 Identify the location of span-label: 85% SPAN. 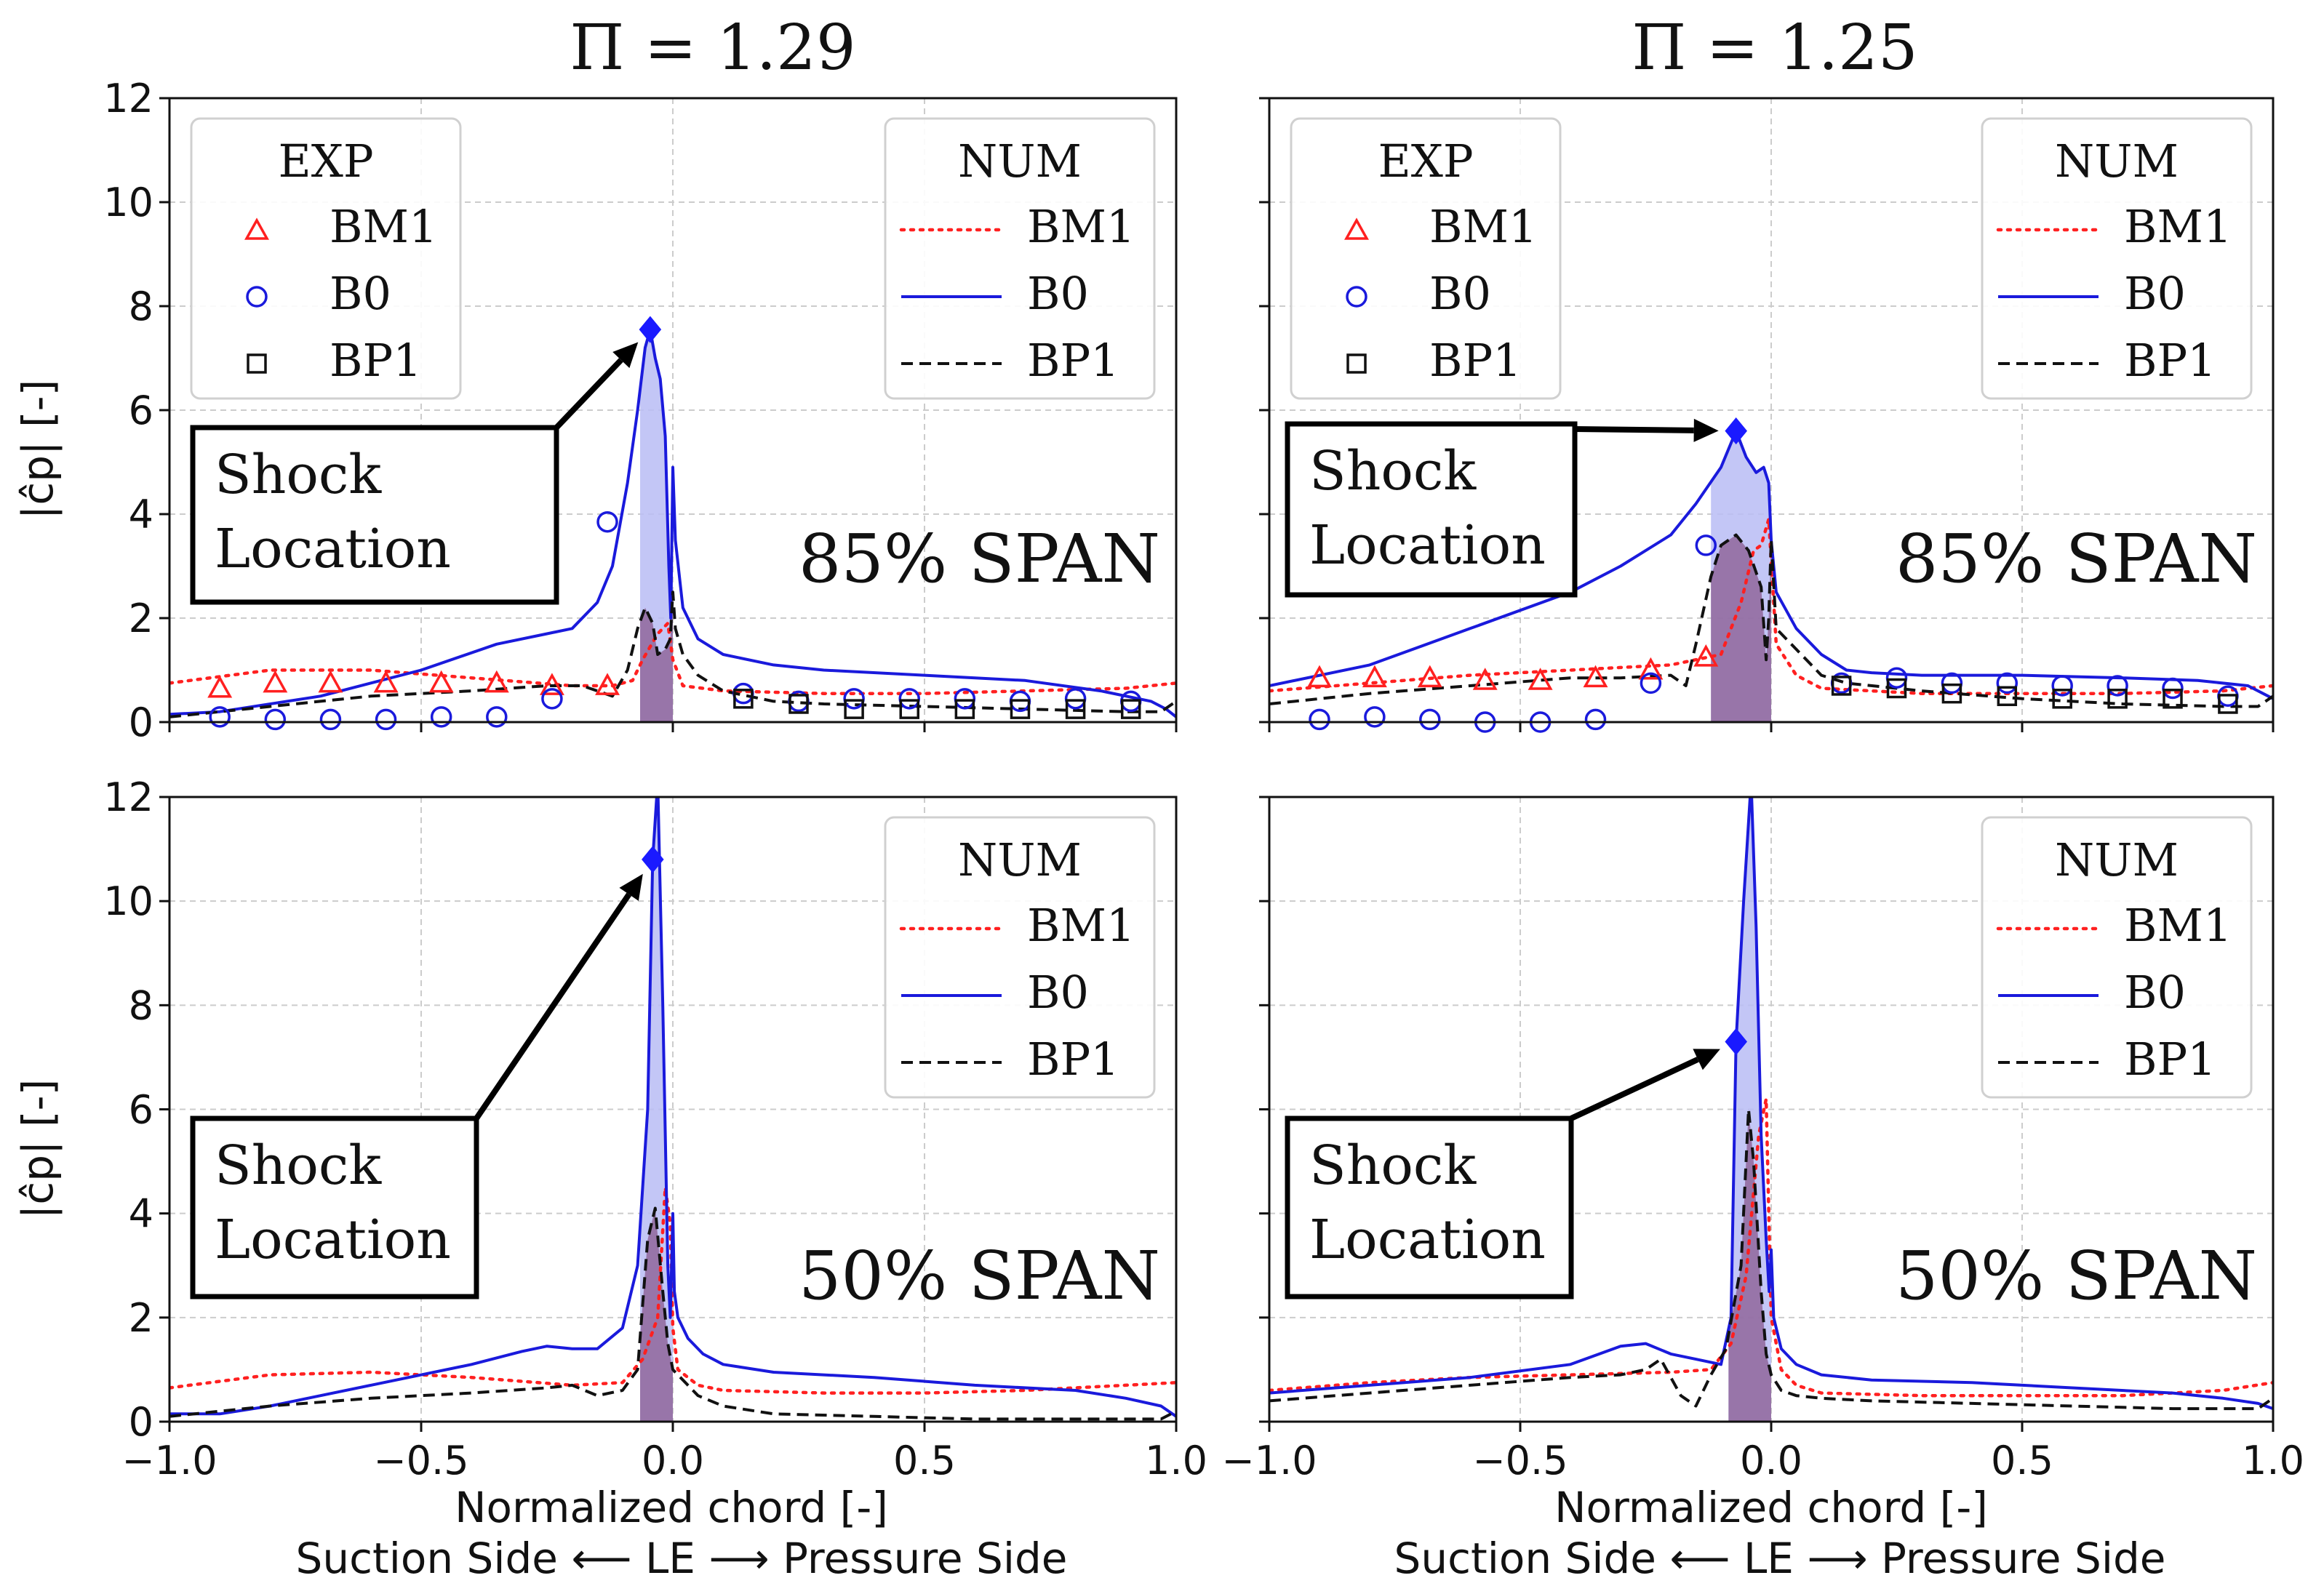
(2076, 559).